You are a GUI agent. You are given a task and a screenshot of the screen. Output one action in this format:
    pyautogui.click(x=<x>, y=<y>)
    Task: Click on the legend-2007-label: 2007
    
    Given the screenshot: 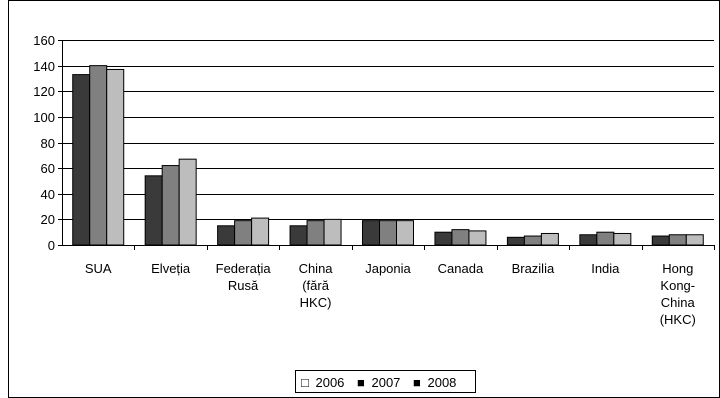 What is the action you would take?
    pyautogui.click(x=385, y=382)
    